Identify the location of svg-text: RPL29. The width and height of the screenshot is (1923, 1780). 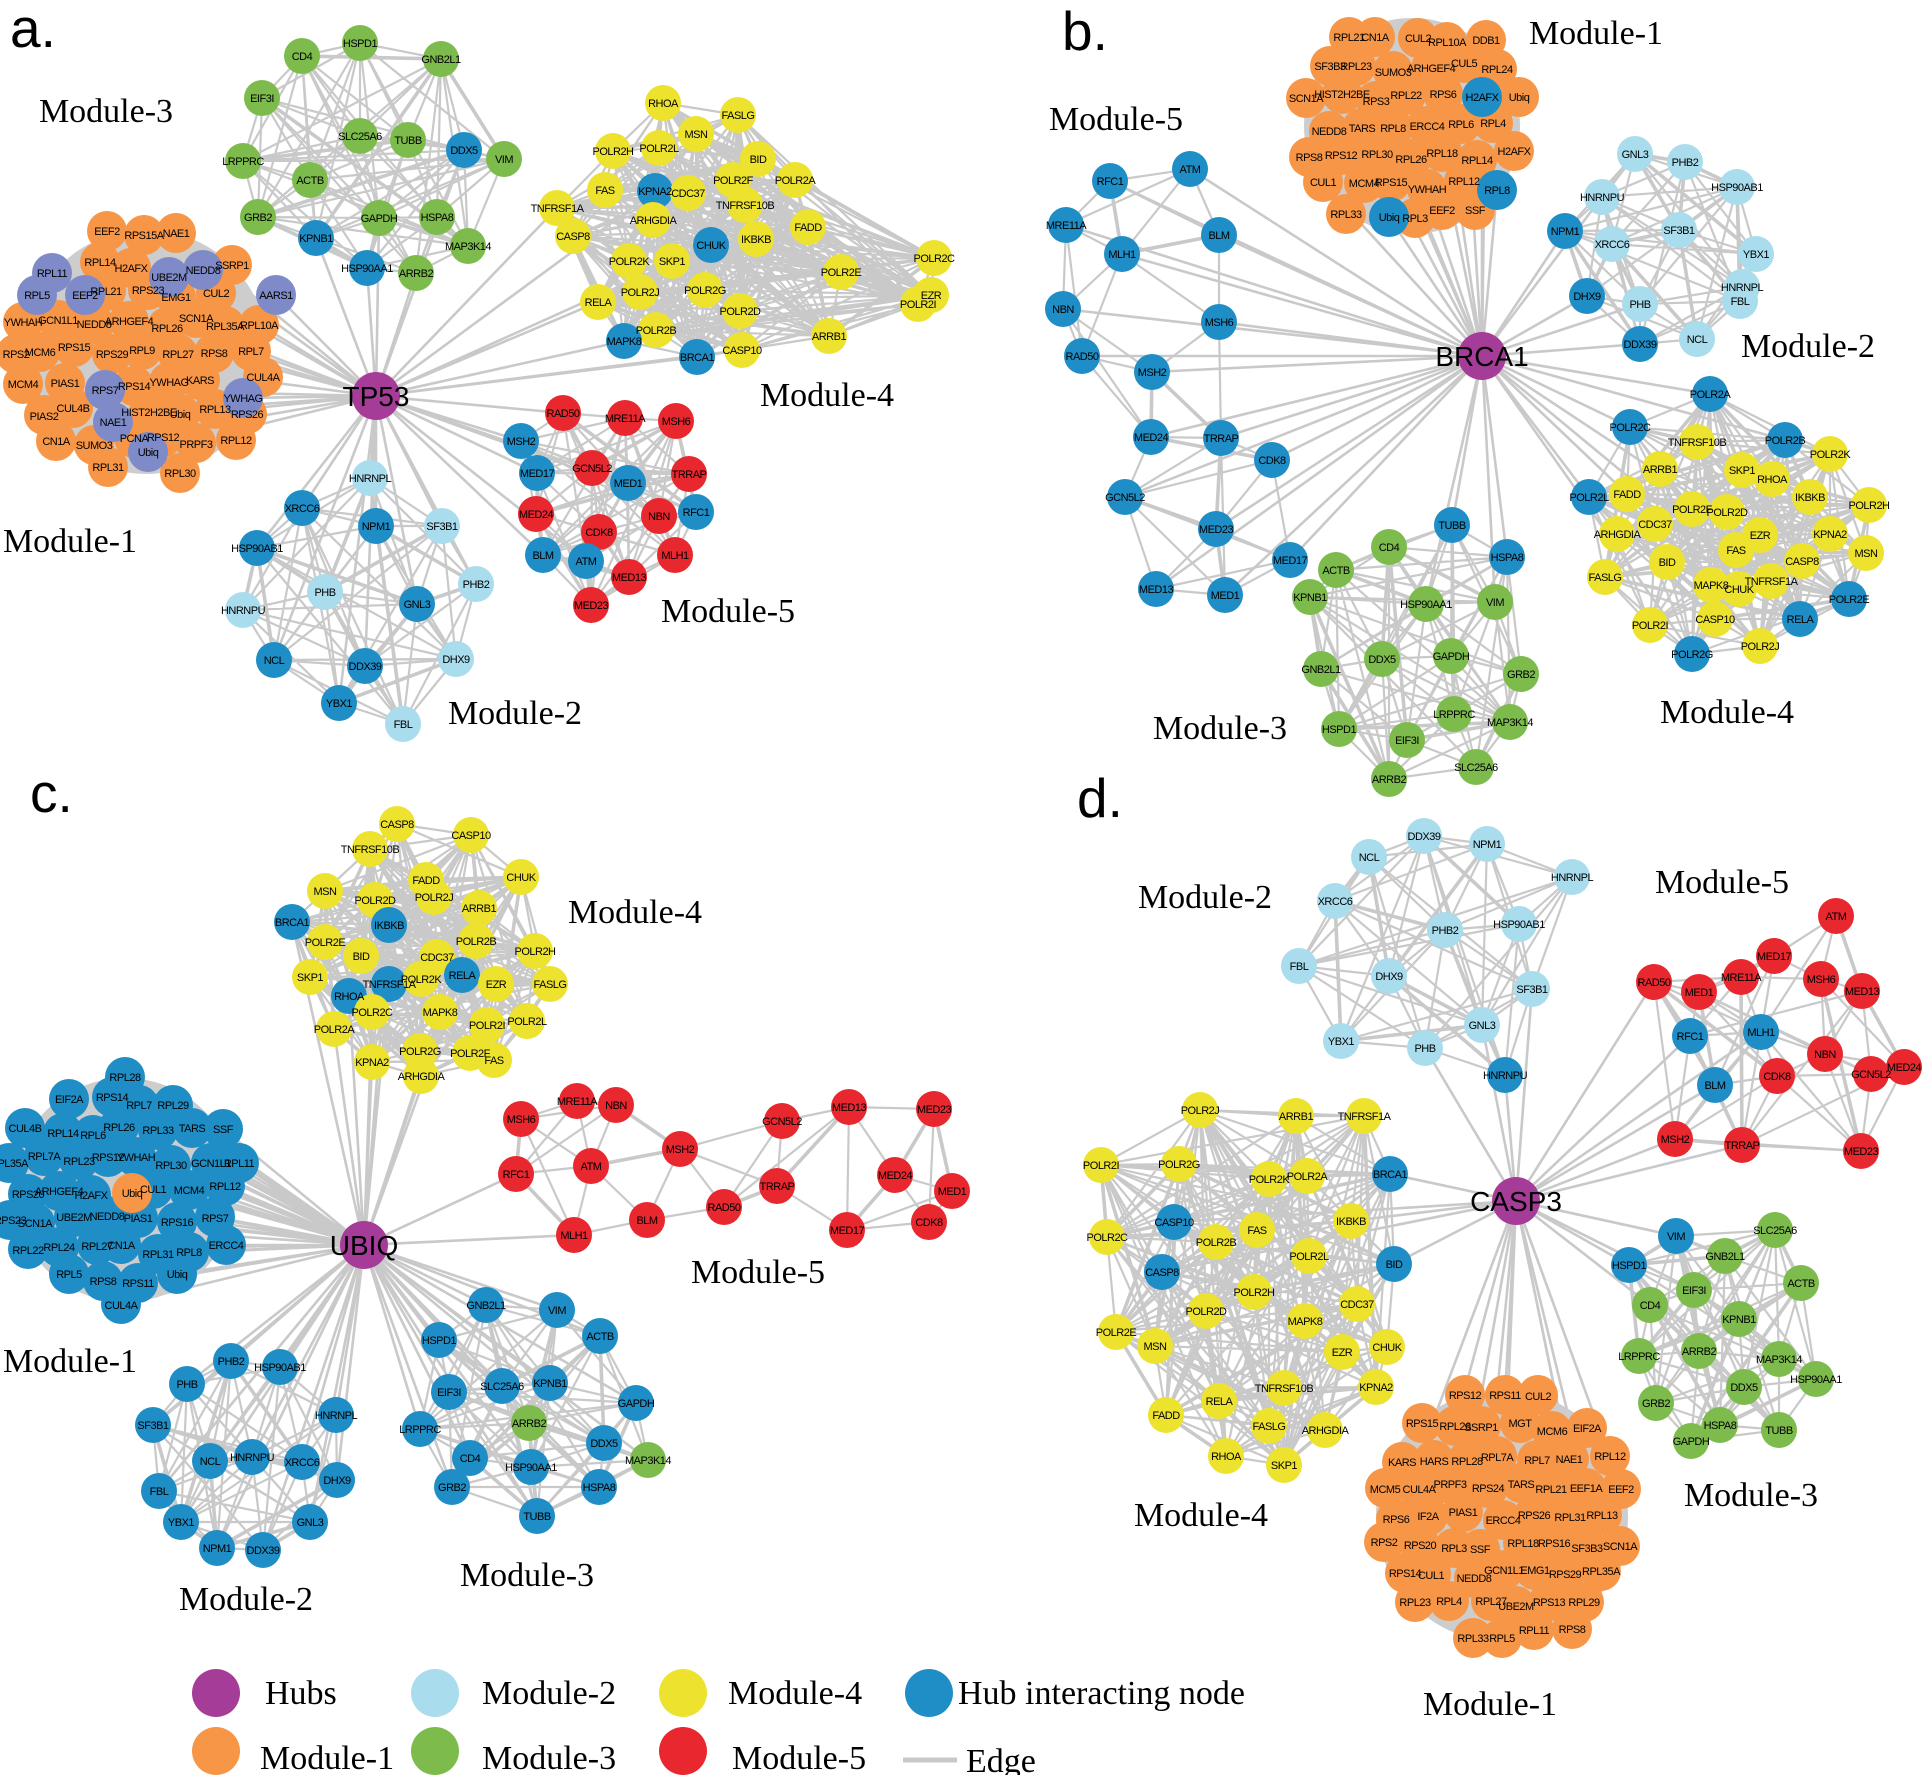
(1584, 1603).